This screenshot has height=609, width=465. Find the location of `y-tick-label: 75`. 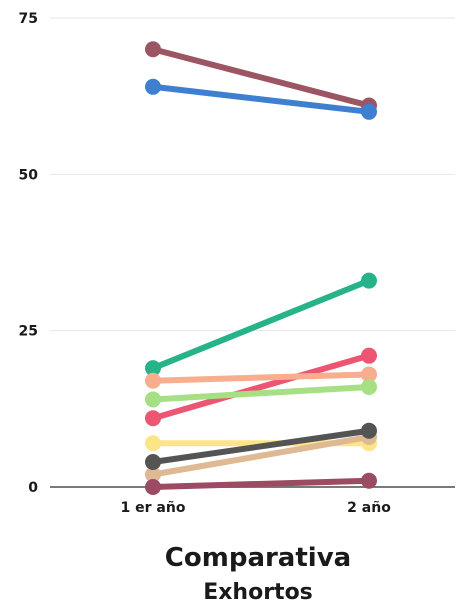

y-tick-label: 75 is located at coordinates (28, 19).